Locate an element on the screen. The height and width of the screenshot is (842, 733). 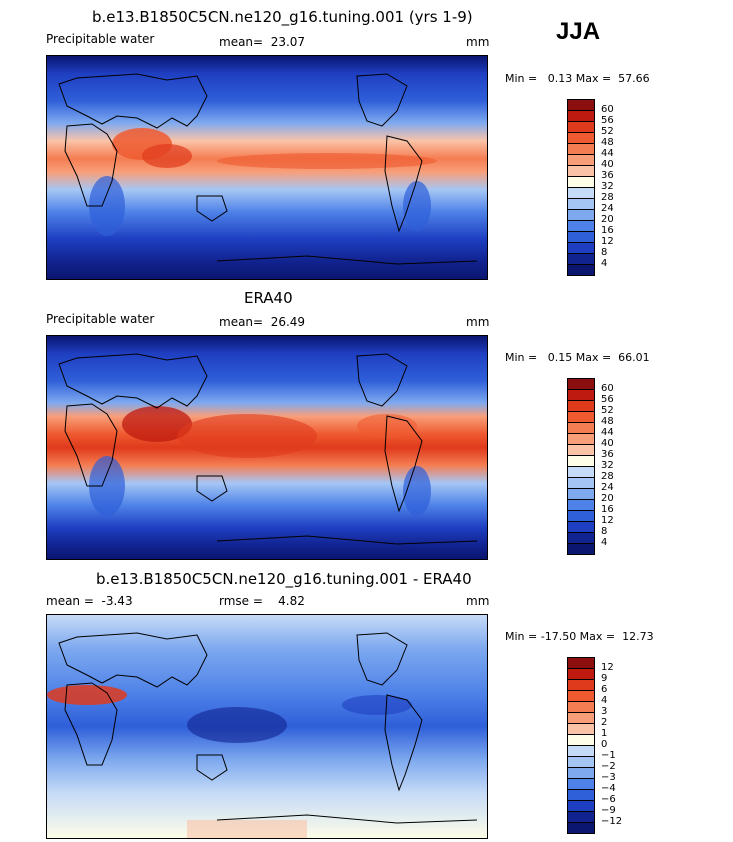
colorbar-label: 3 is located at coordinates (604, 711).